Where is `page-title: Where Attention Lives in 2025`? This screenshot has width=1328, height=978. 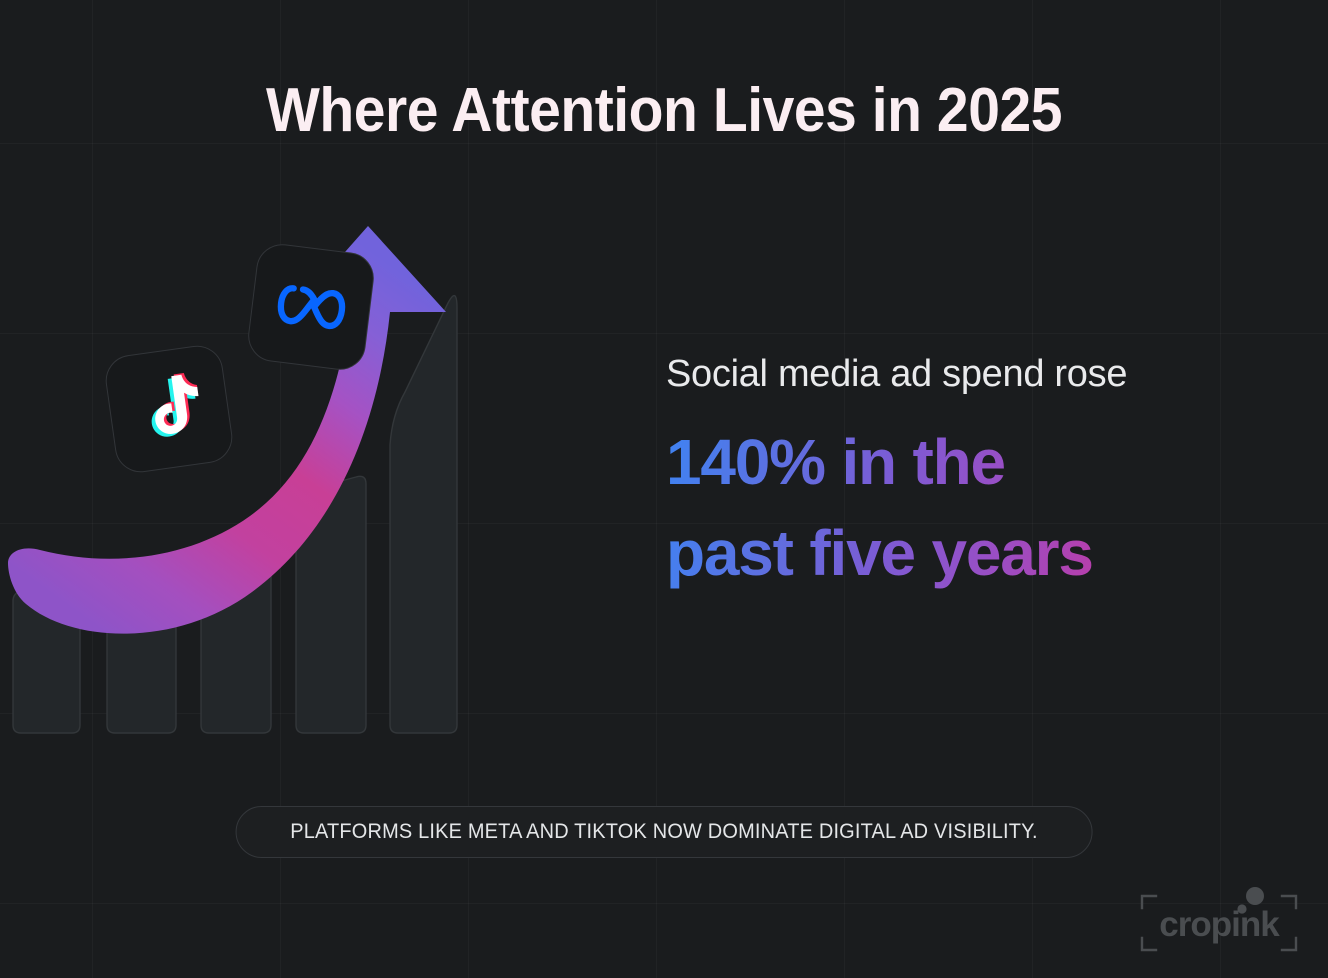 page-title: Where Attention Lives in 2025 is located at coordinates (664, 110).